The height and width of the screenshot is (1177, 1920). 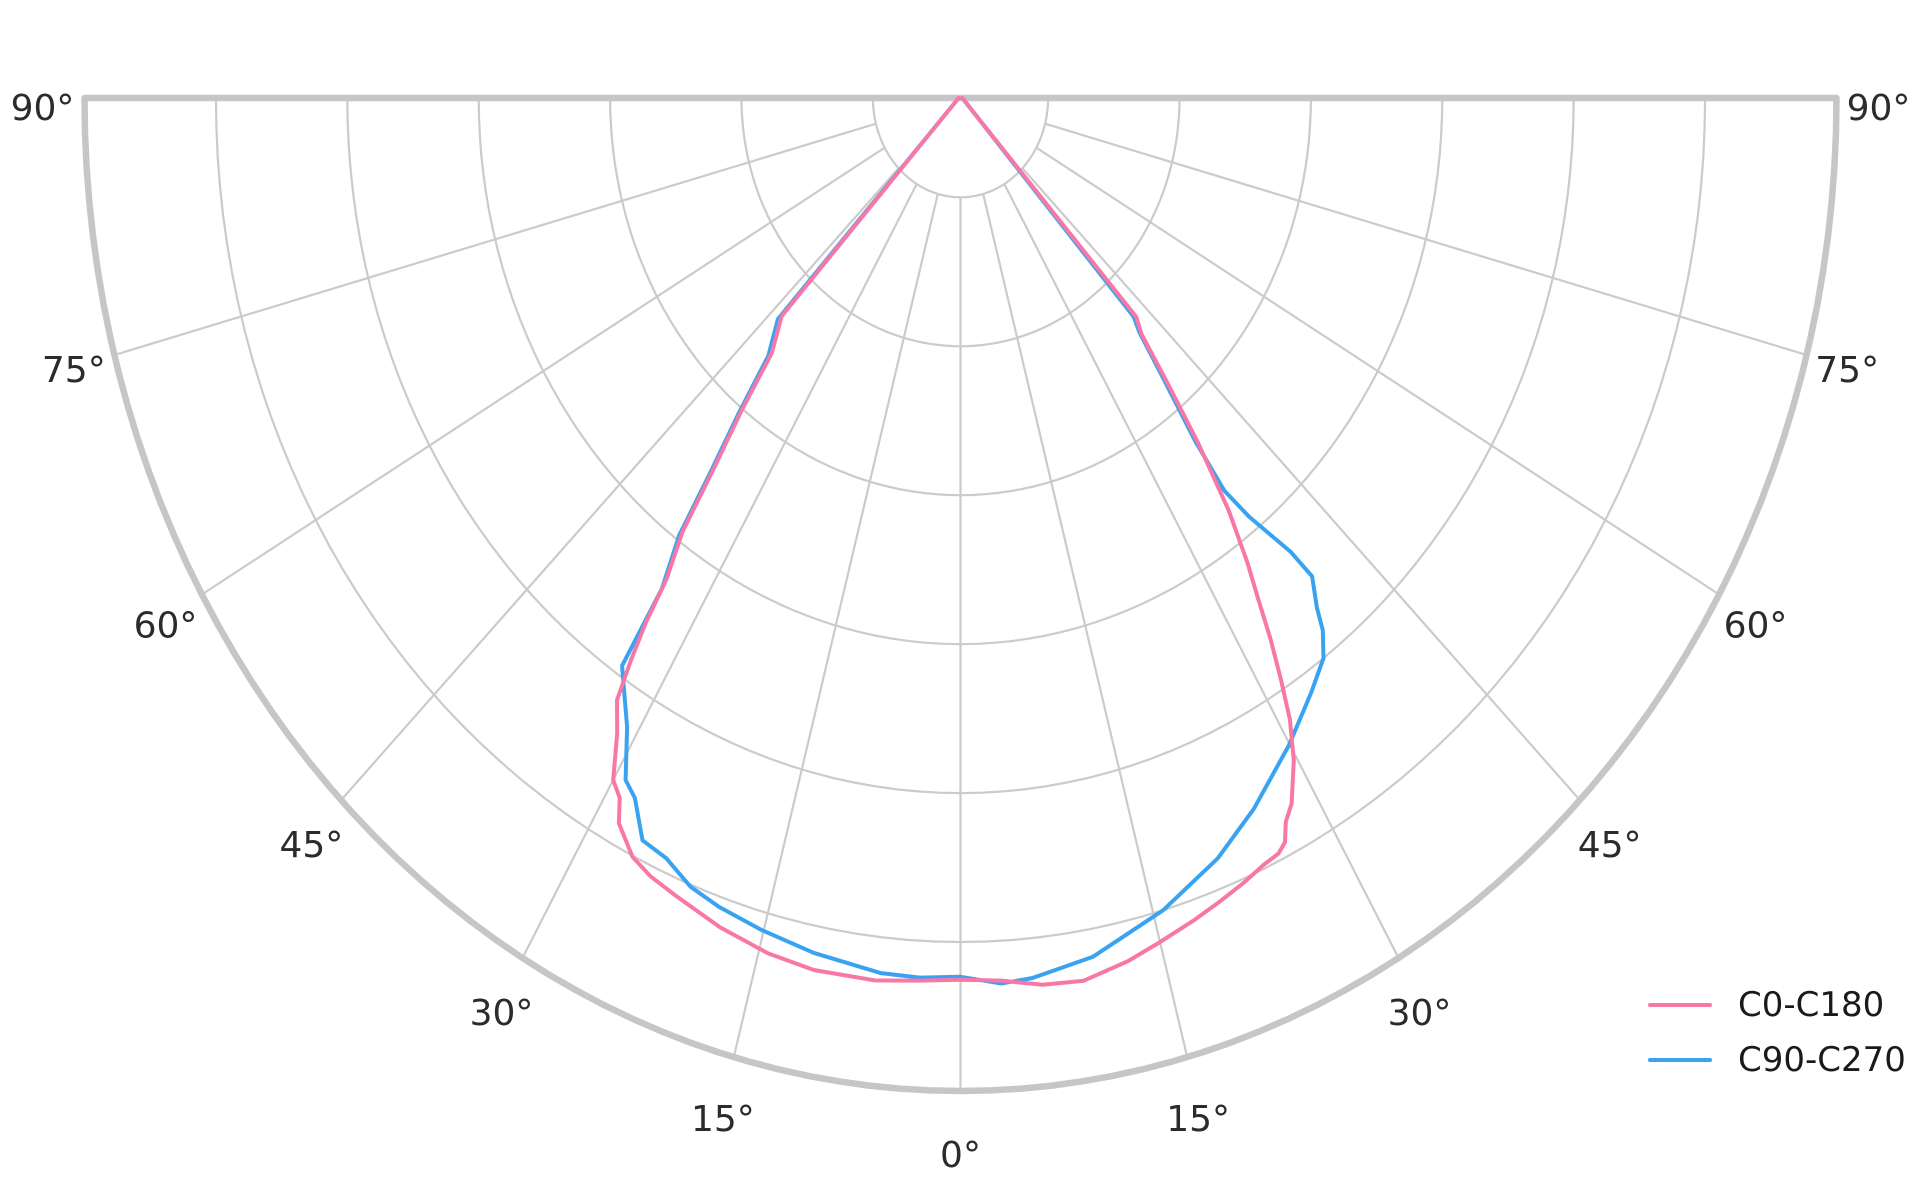 What do you see at coordinates (1680, 1005) in the screenshot?
I see `legend-swatch-c0-c180` at bounding box center [1680, 1005].